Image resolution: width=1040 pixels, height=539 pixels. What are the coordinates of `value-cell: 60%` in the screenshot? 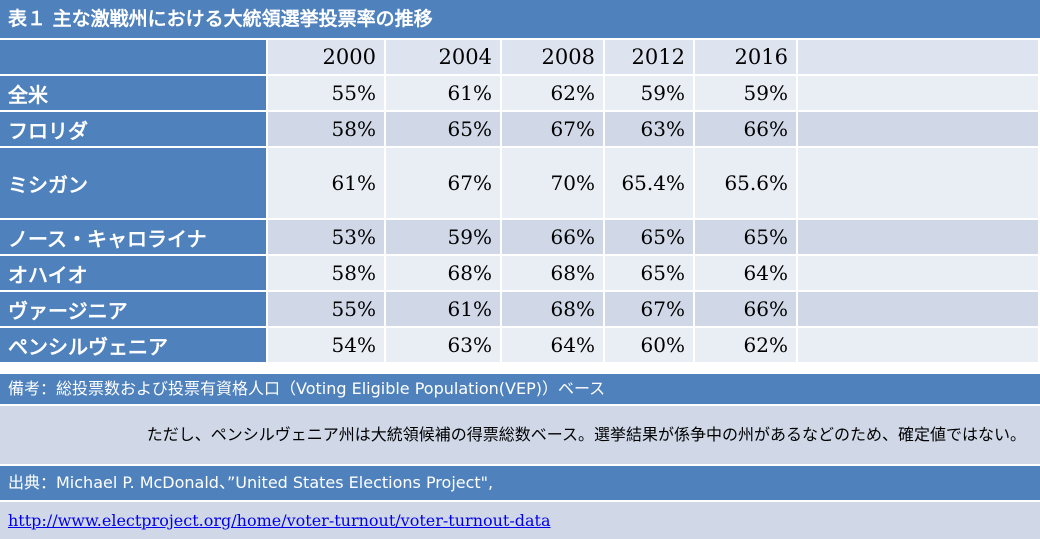 It's located at (650, 346).